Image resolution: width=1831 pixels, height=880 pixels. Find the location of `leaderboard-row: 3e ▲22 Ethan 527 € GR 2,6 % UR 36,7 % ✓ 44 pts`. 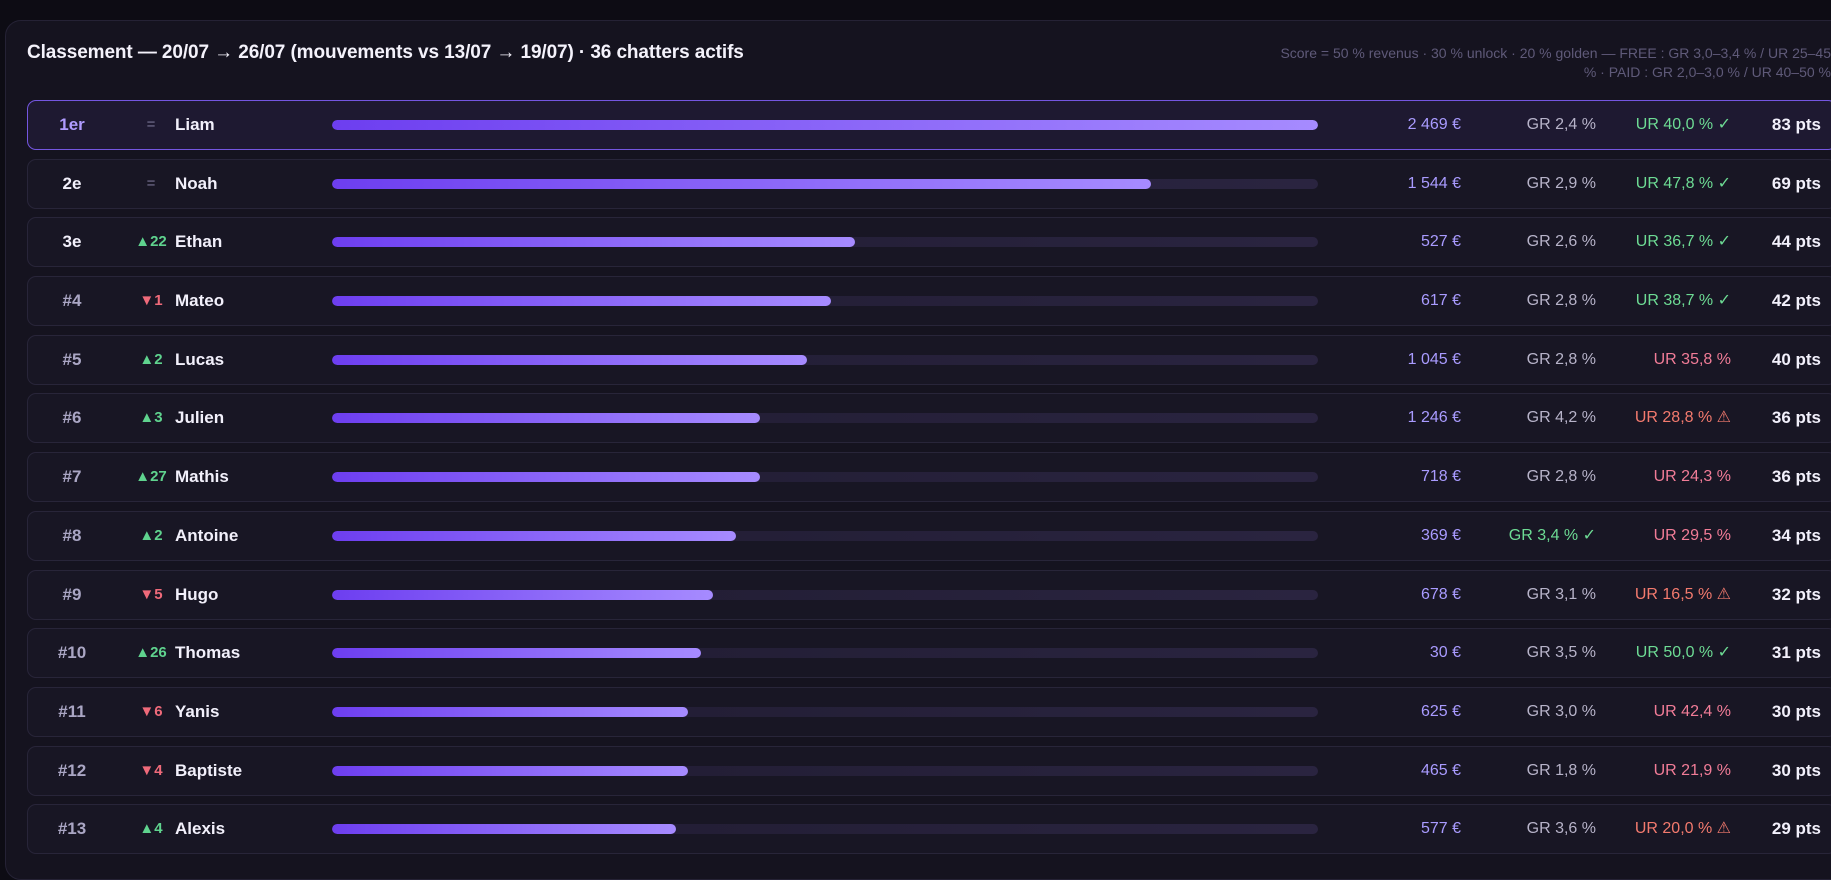

leaderboard-row: 3e ▲22 Ethan 527 € GR 2,6 % UR 36,7 % ✓ 44 pts is located at coordinates (929, 242).